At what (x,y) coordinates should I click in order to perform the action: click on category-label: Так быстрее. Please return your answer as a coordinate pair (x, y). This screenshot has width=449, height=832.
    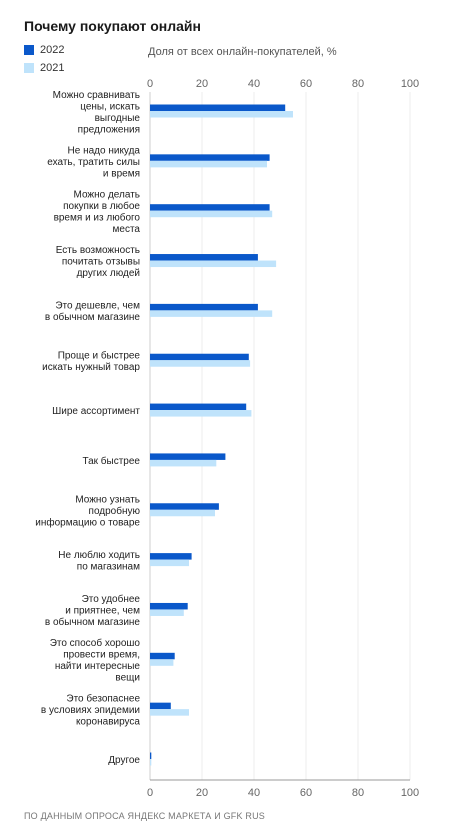
    Looking at the image, I should click on (111, 461).